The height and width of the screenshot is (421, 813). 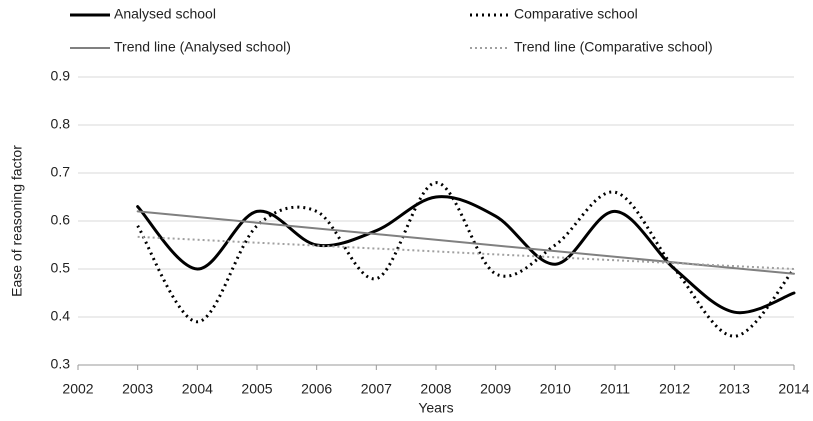 I want to click on x-tick-label: 2004, so click(x=197, y=389).